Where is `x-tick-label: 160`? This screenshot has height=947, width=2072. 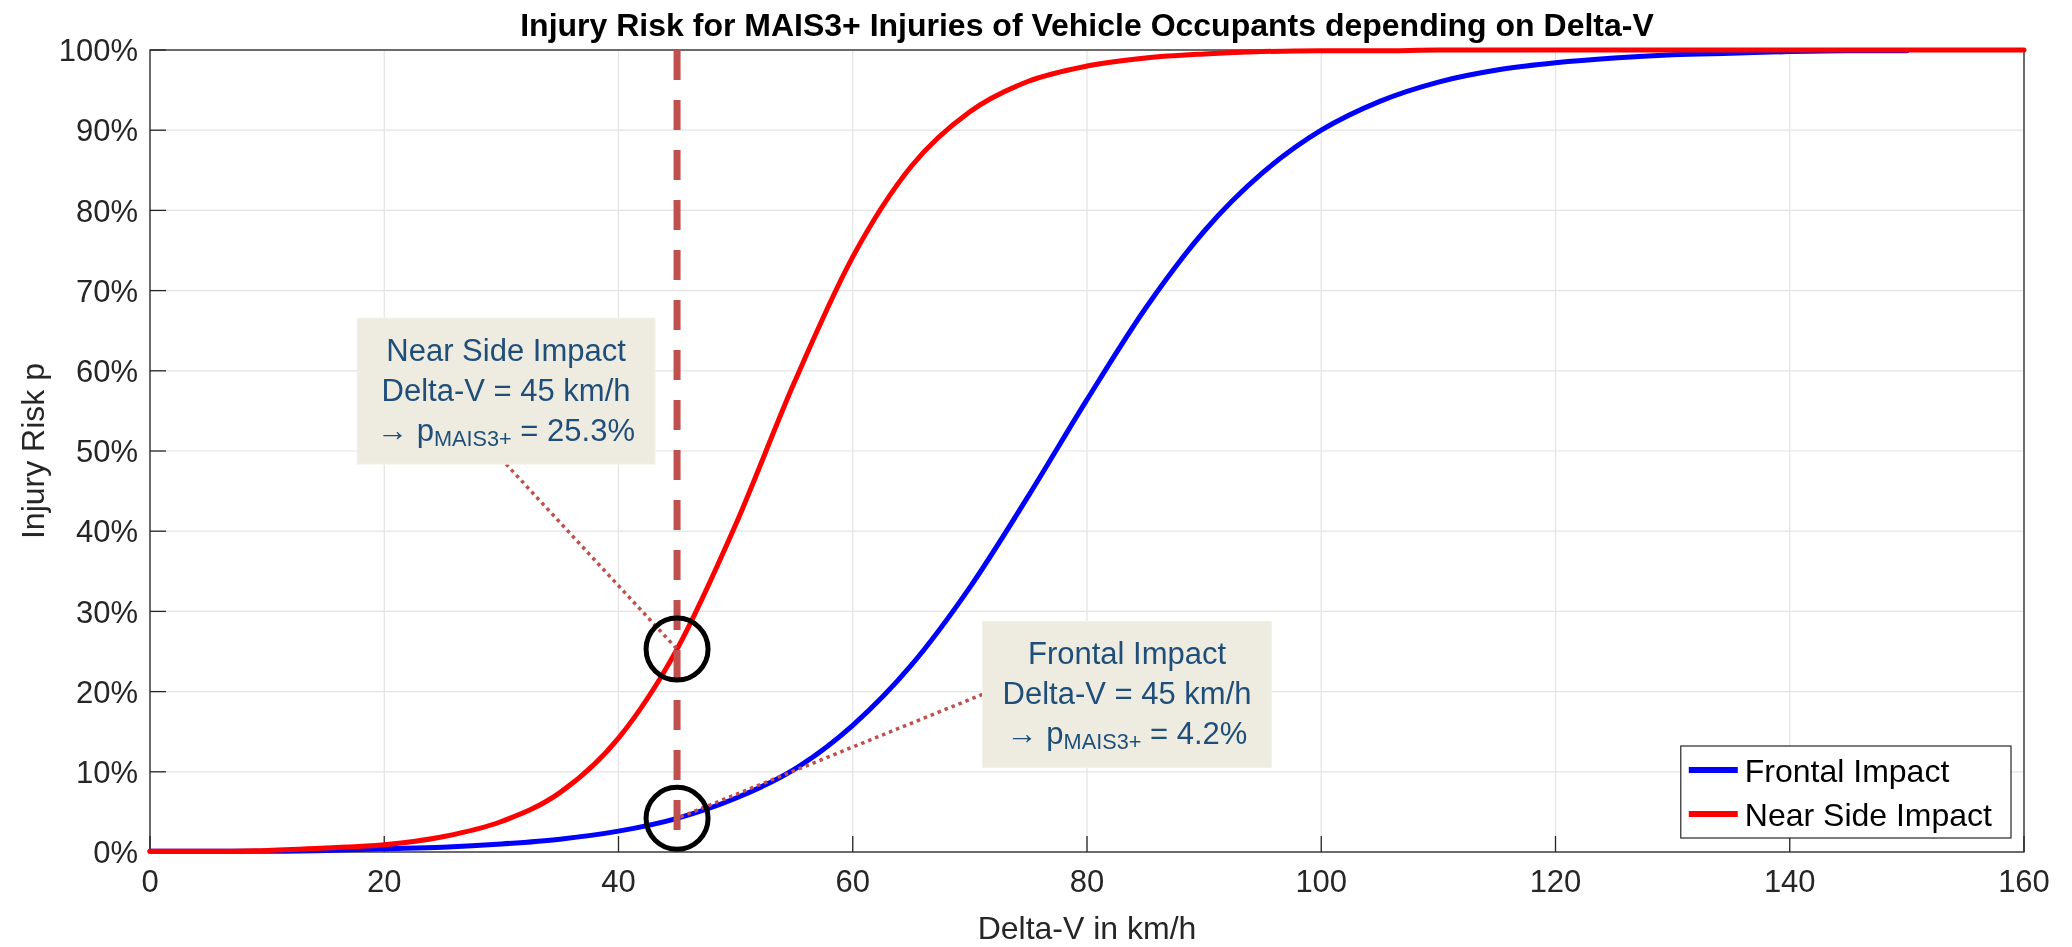
x-tick-label: 160 is located at coordinates (2024, 881).